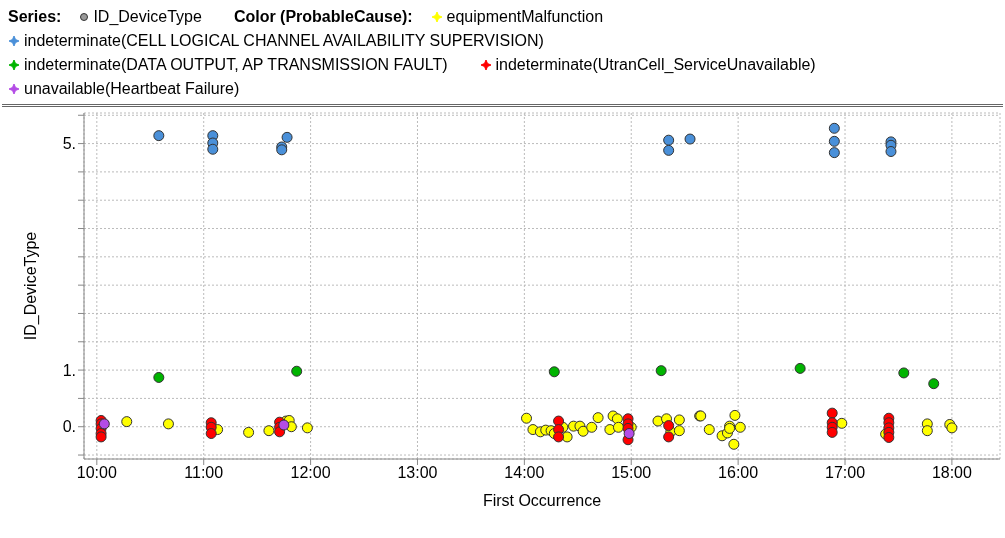 Image resolution: width=1005 pixels, height=538 pixels. I want to click on x-axis-title: First Occurrence, so click(542, 501).